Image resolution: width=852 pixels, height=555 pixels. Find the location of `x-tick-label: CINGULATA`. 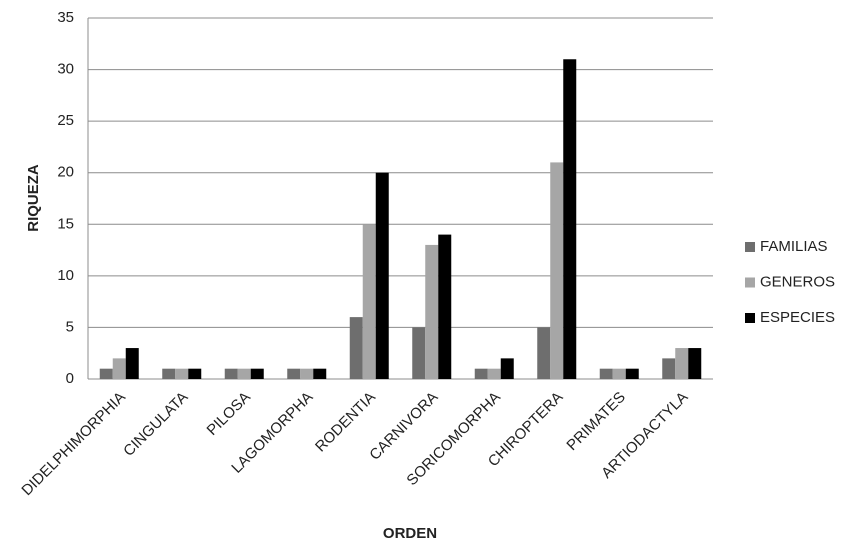

x-tick-label: CINGULATA is located at coordinates (155, 424).